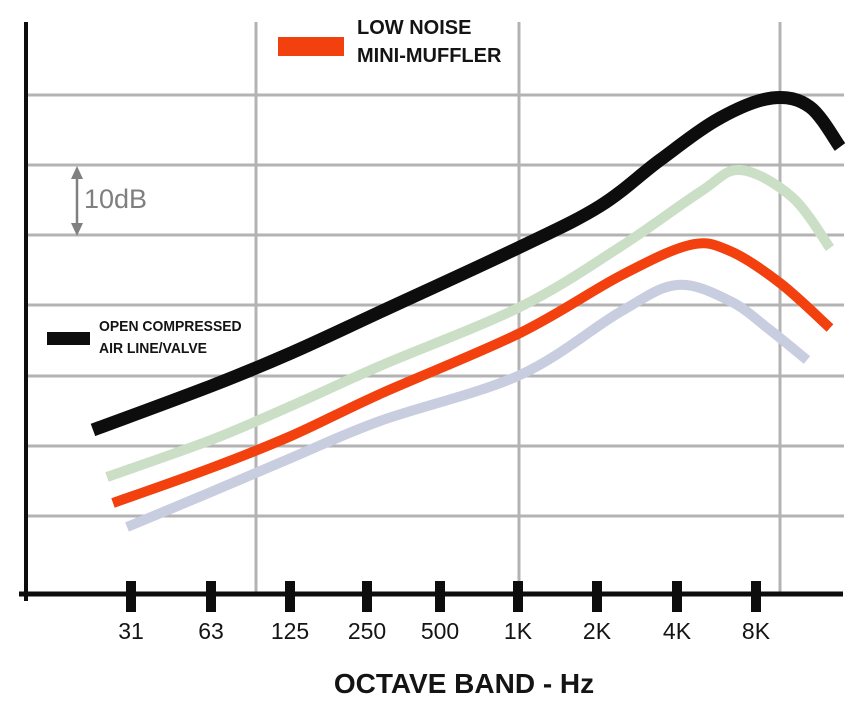  Describe the element at coordinates (597, 631) in the screenshot. I see `x-tick-label-2K: 2K` at that location.